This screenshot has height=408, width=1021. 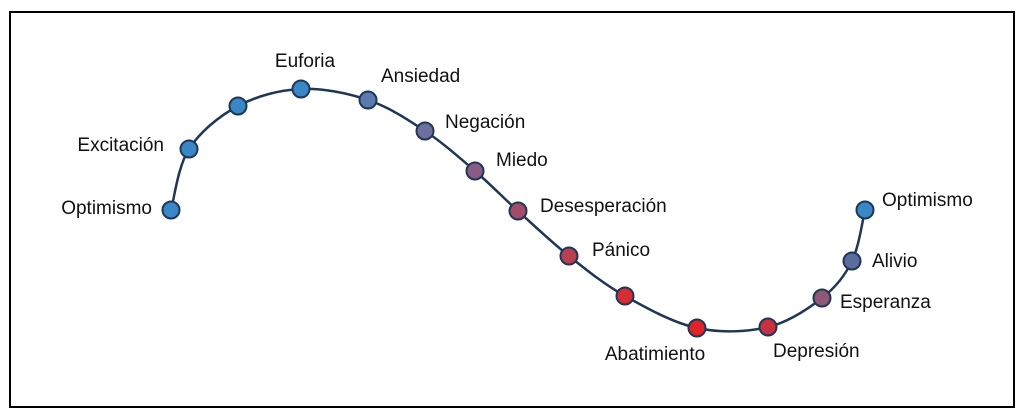 What do you see at coordinates (603, 206) in the screenshot?
I see `node-label: Desesperación` at bounding box center [603, 206].